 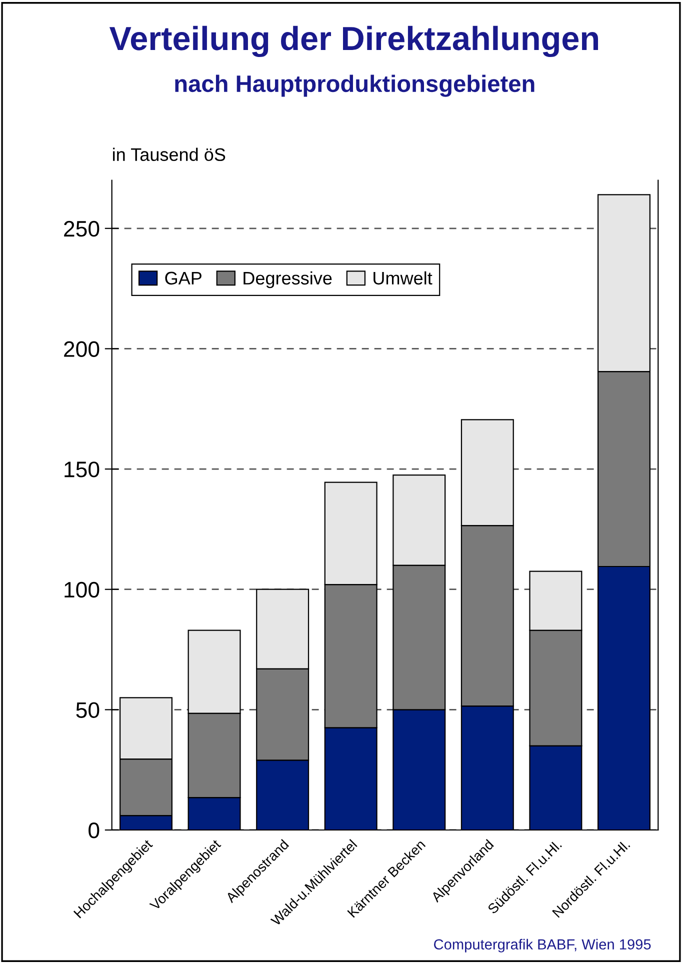 What do you see at coordinates (169, 155) in the screenshot?
I see `y-axis-title: in Tausend öS` at bounding box center [169, 155].